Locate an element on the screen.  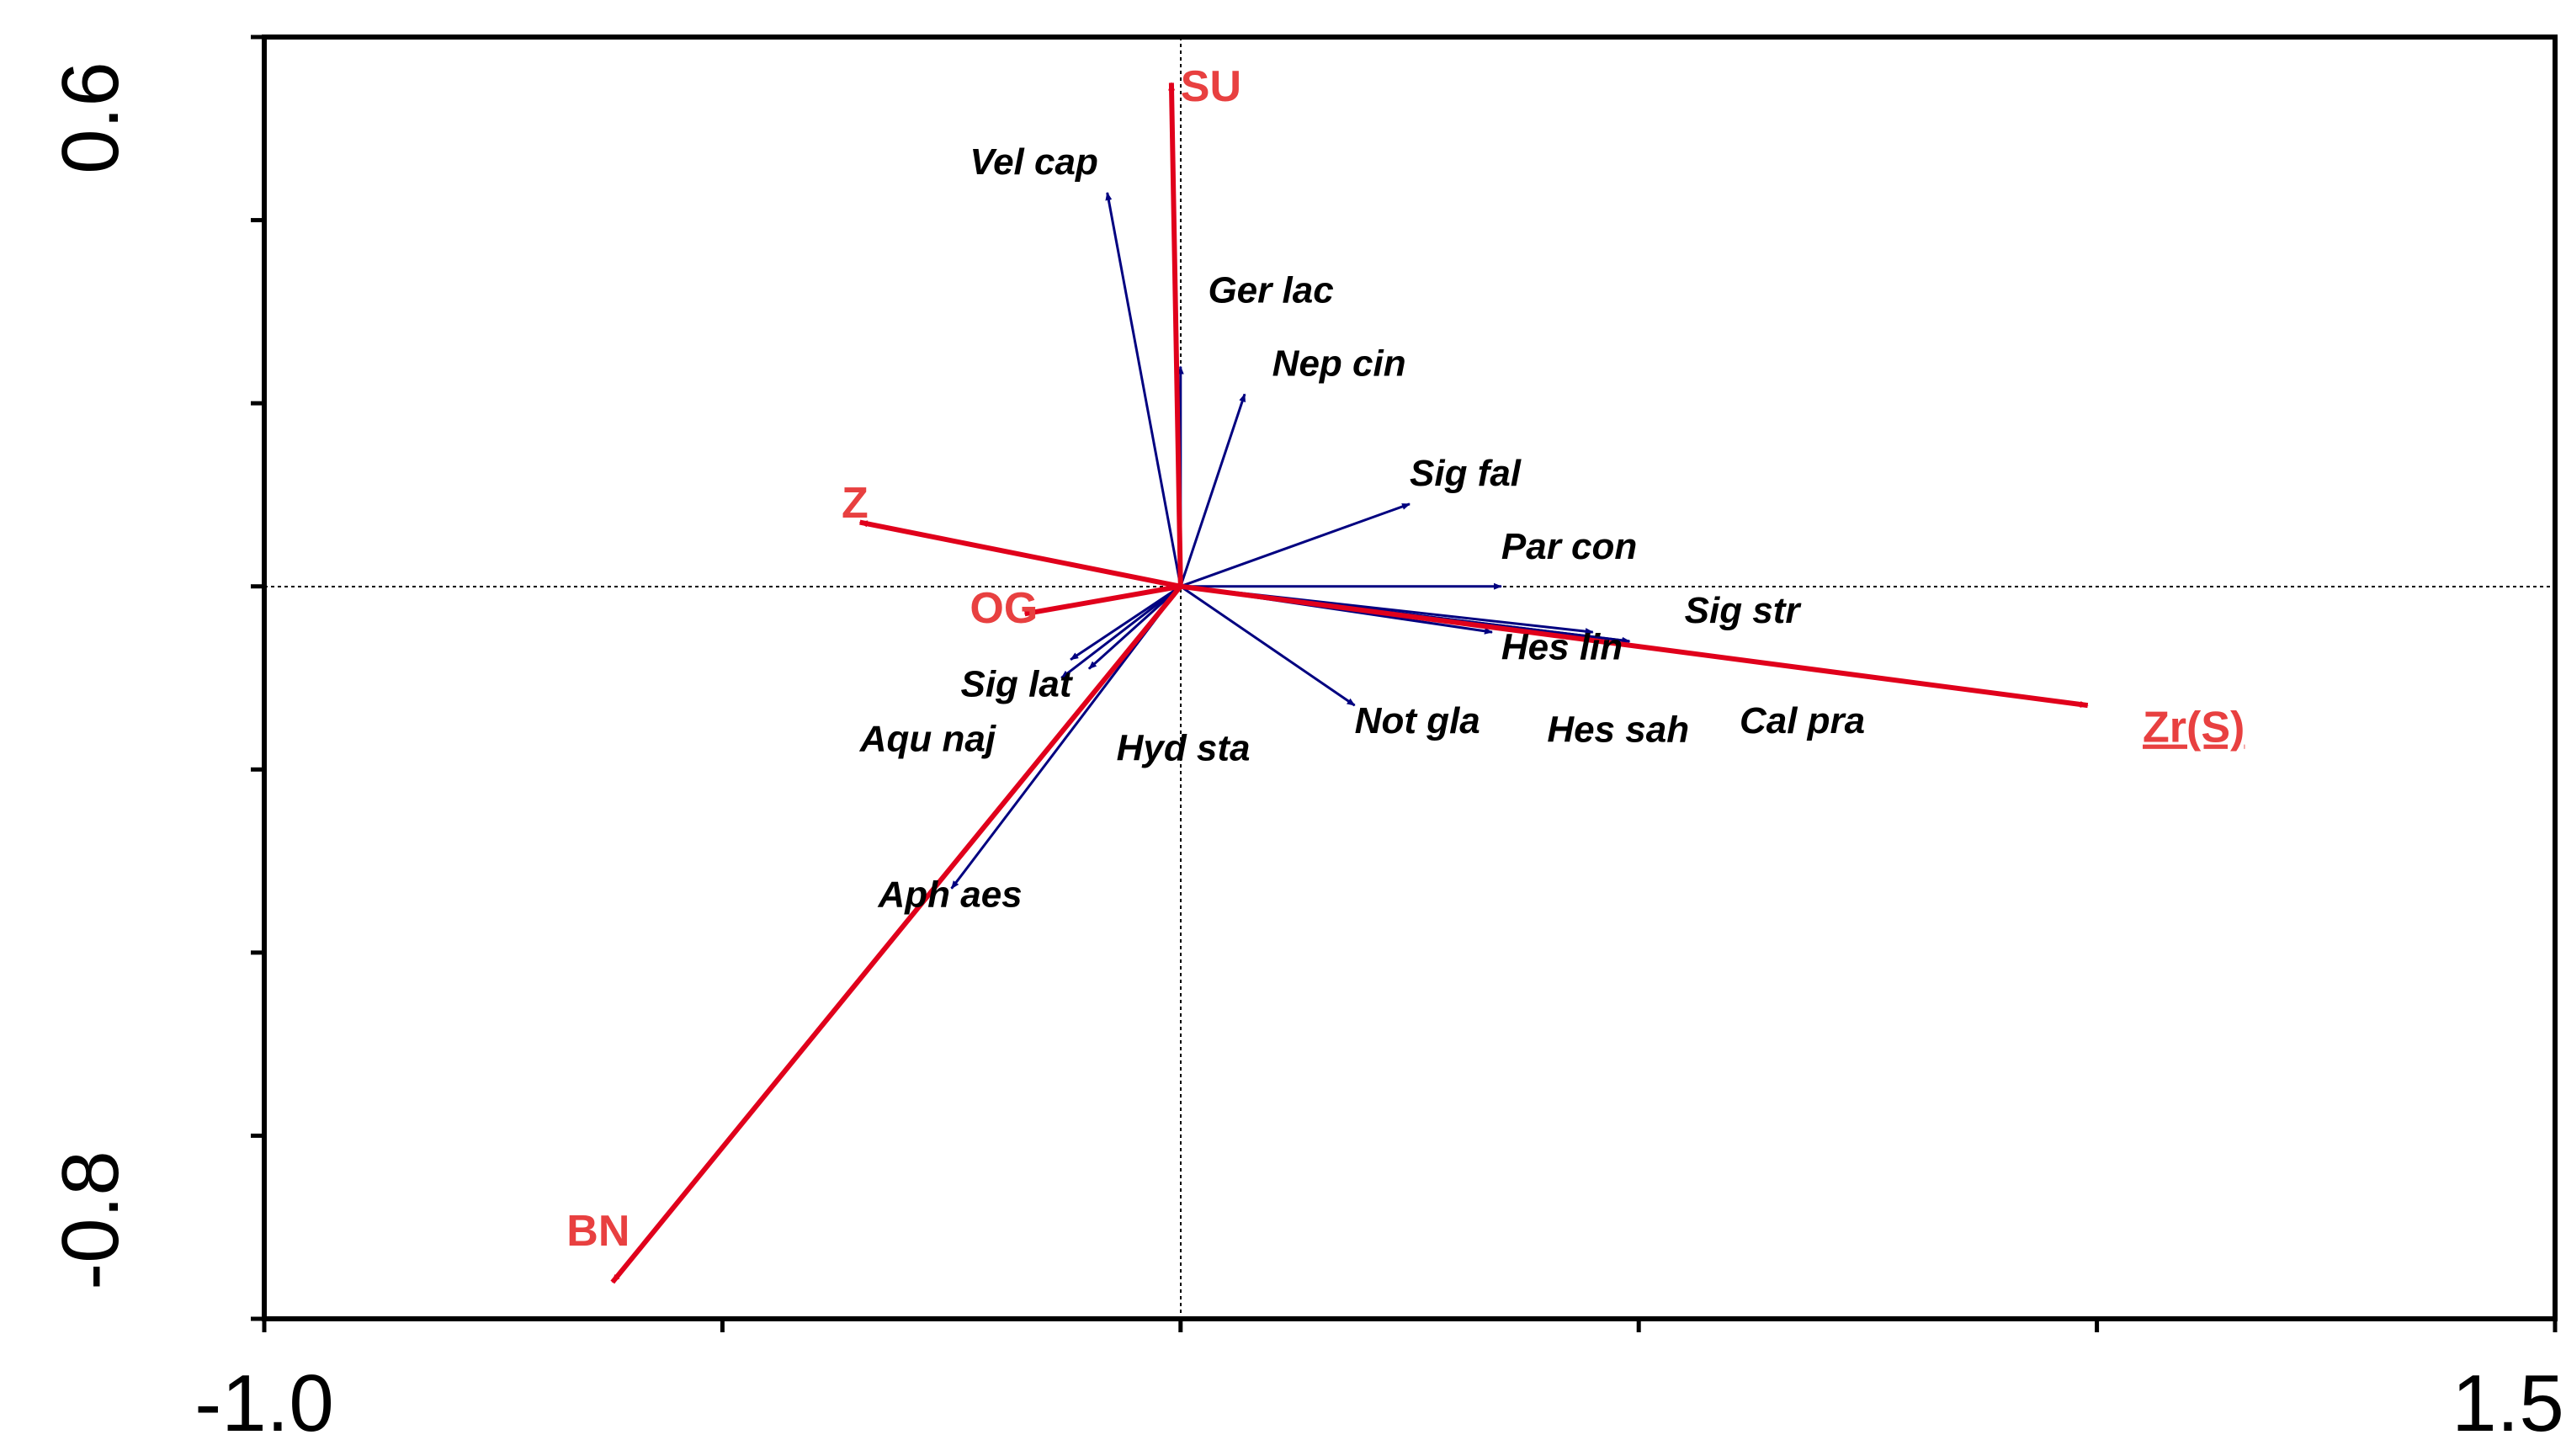
species-label-ger-lac: Ger lac is located at coordinates (1270, 290).